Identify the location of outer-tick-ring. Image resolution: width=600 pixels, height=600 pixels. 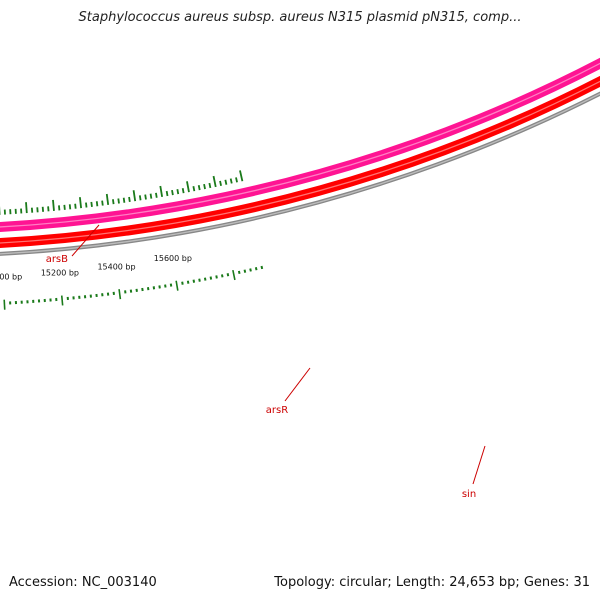
(133, 287).